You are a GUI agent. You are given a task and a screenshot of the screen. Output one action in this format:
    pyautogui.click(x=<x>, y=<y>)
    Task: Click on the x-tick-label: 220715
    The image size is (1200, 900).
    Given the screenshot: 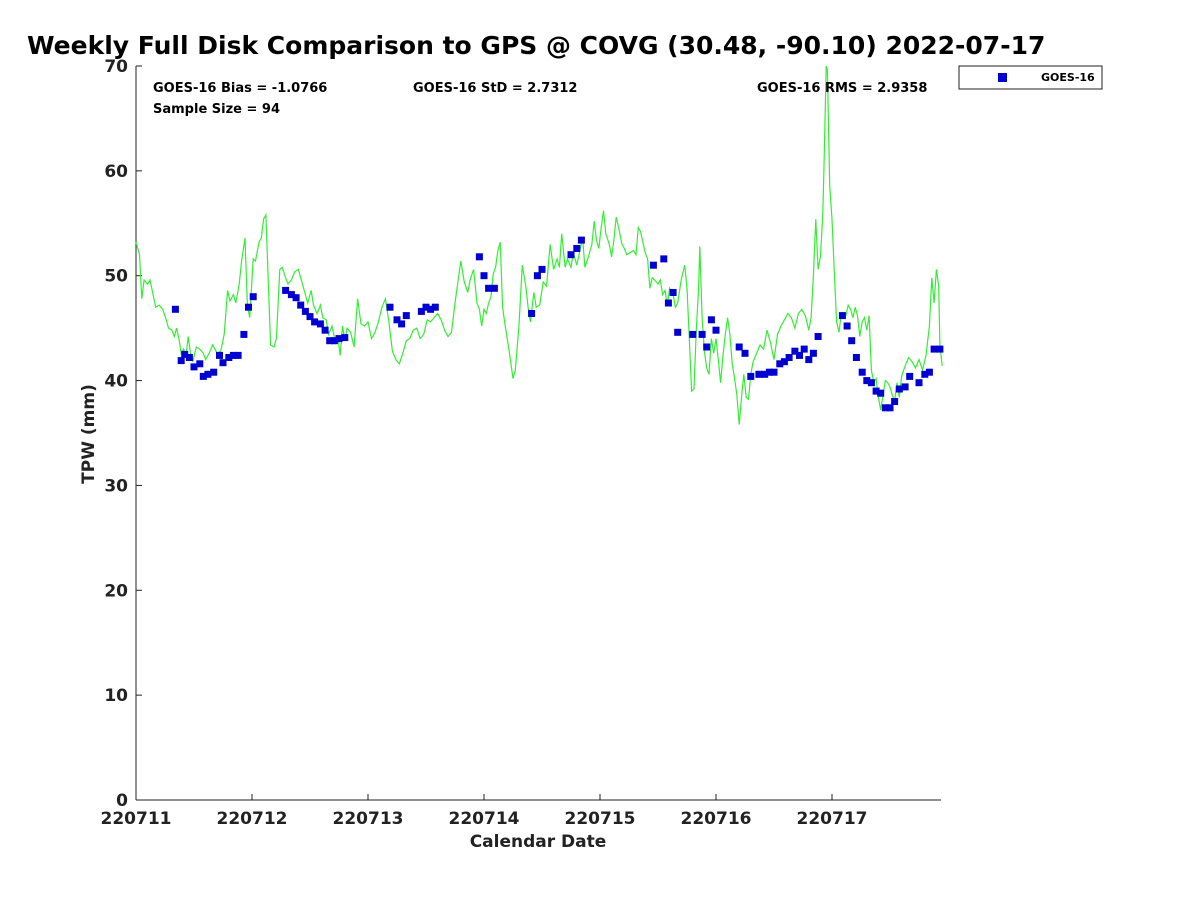 What is the action you would take?
    pyautogui.click(x=600, y=819)
    